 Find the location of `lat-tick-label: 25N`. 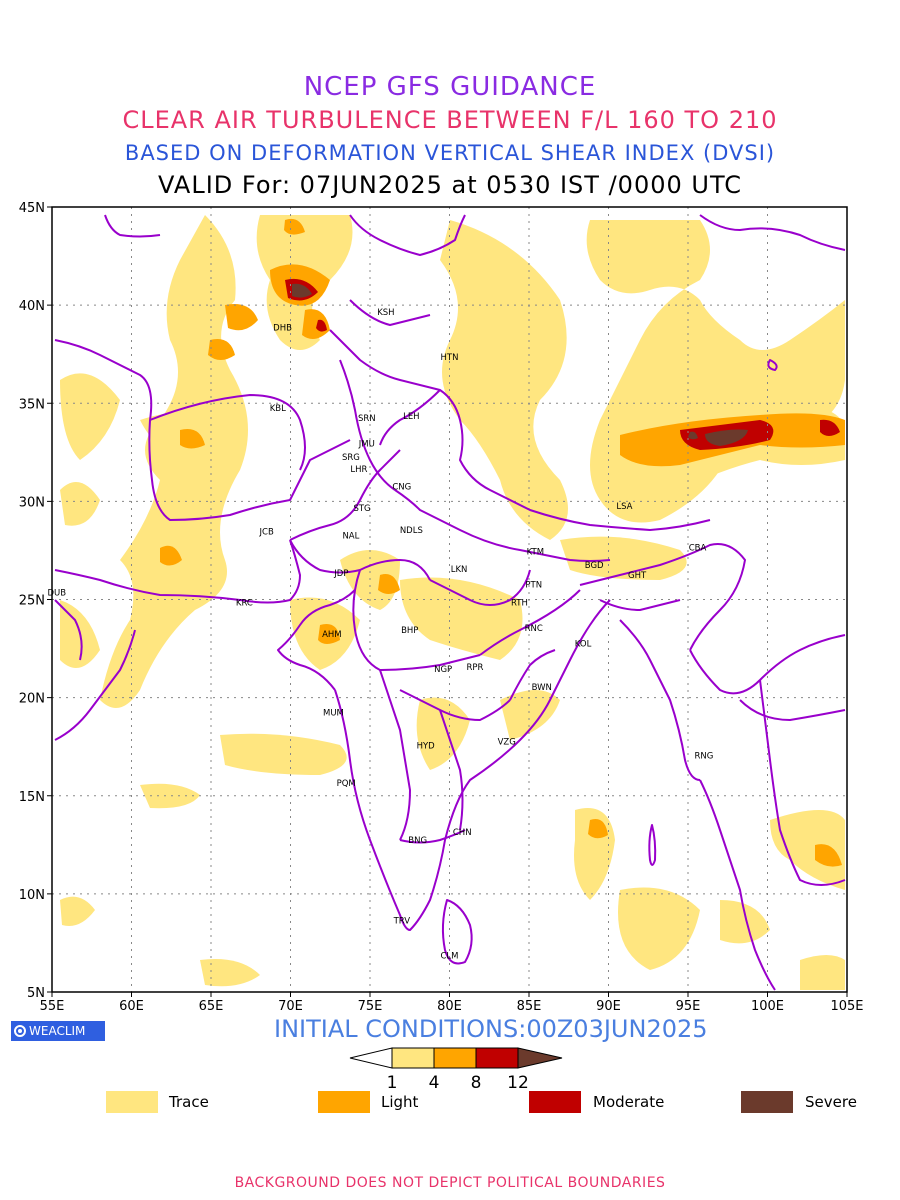

lat-tick-label: 25N is located at coordinates (32, 601).